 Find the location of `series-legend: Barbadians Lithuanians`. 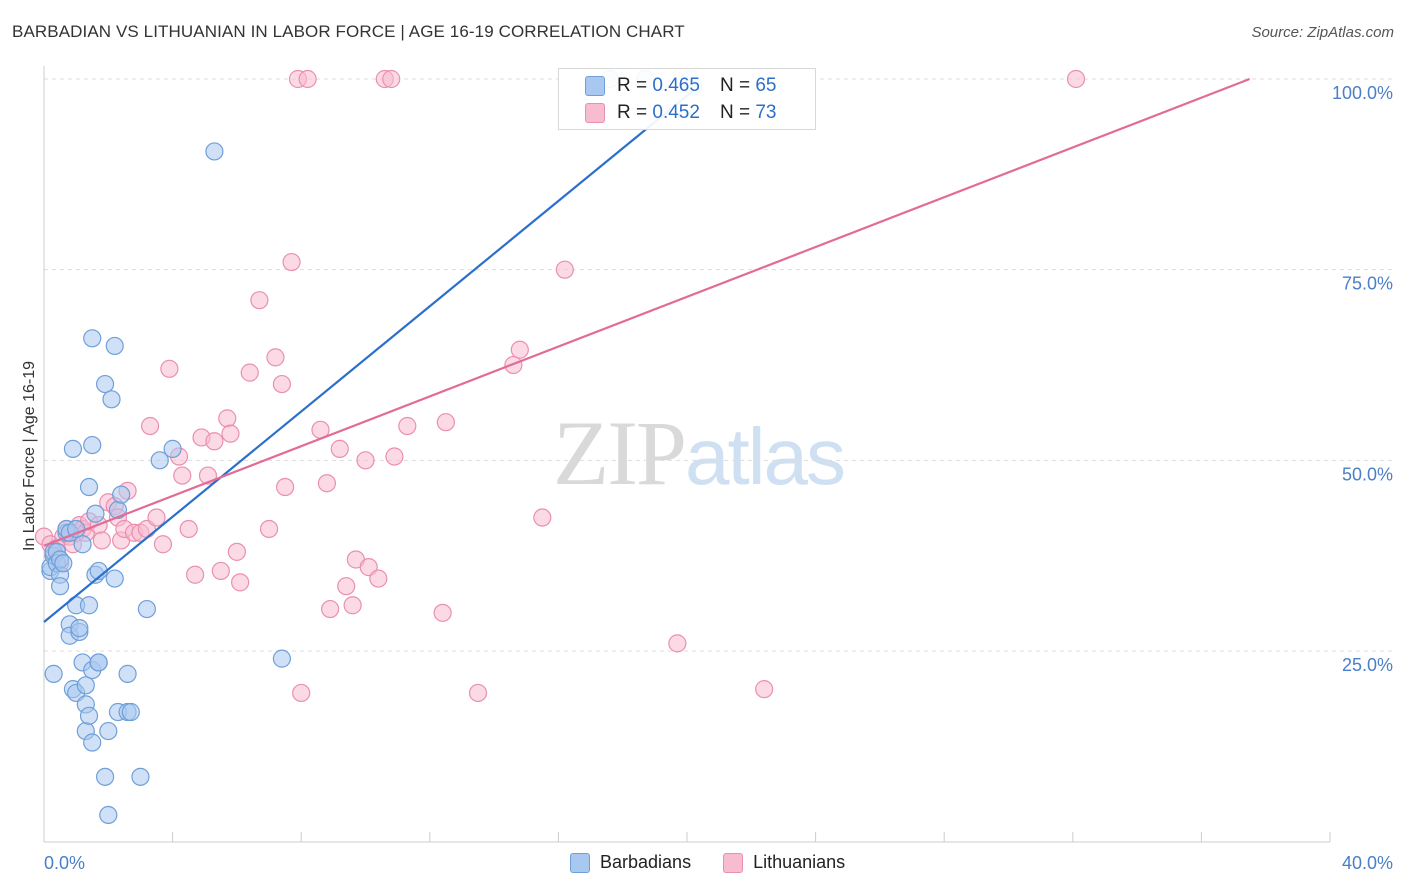

series-legend: Barbadians Lithuanians is located at coordinates (723, 862).